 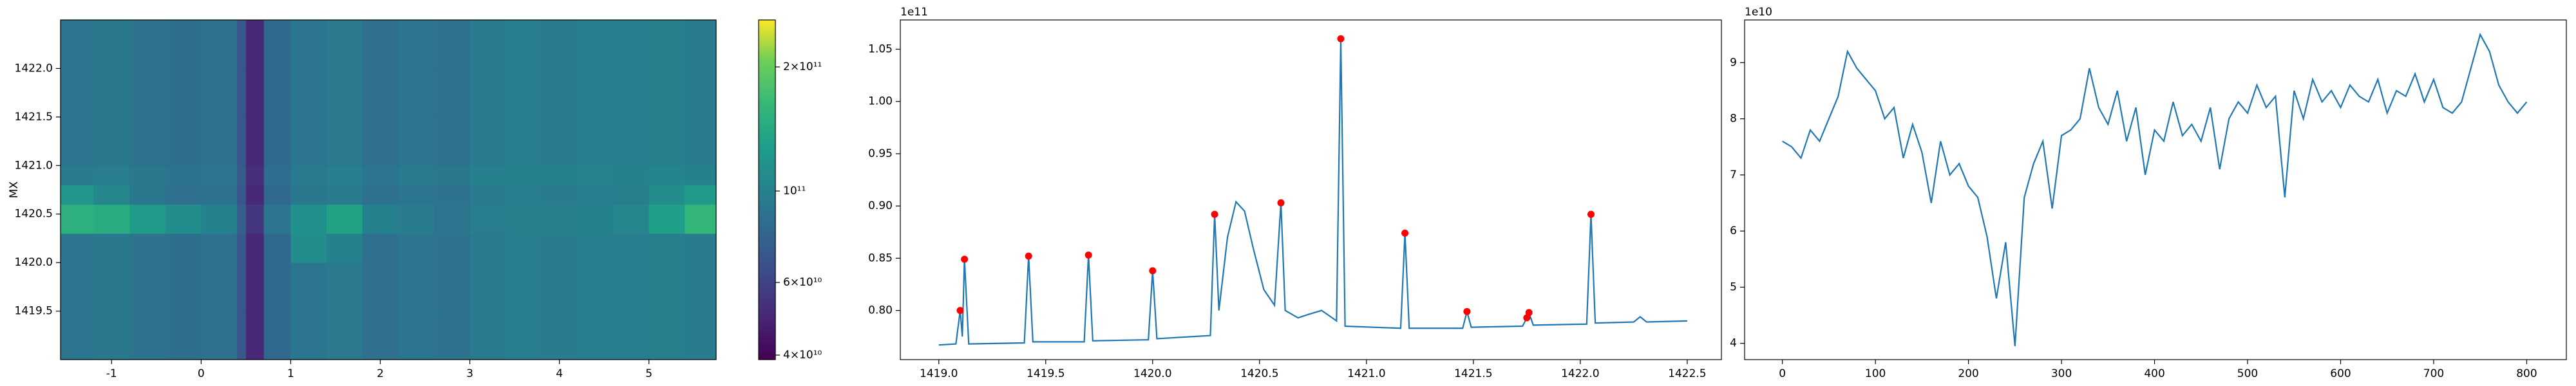 I want to click on x-tick-label: 300, so click(x=2061, y=373).